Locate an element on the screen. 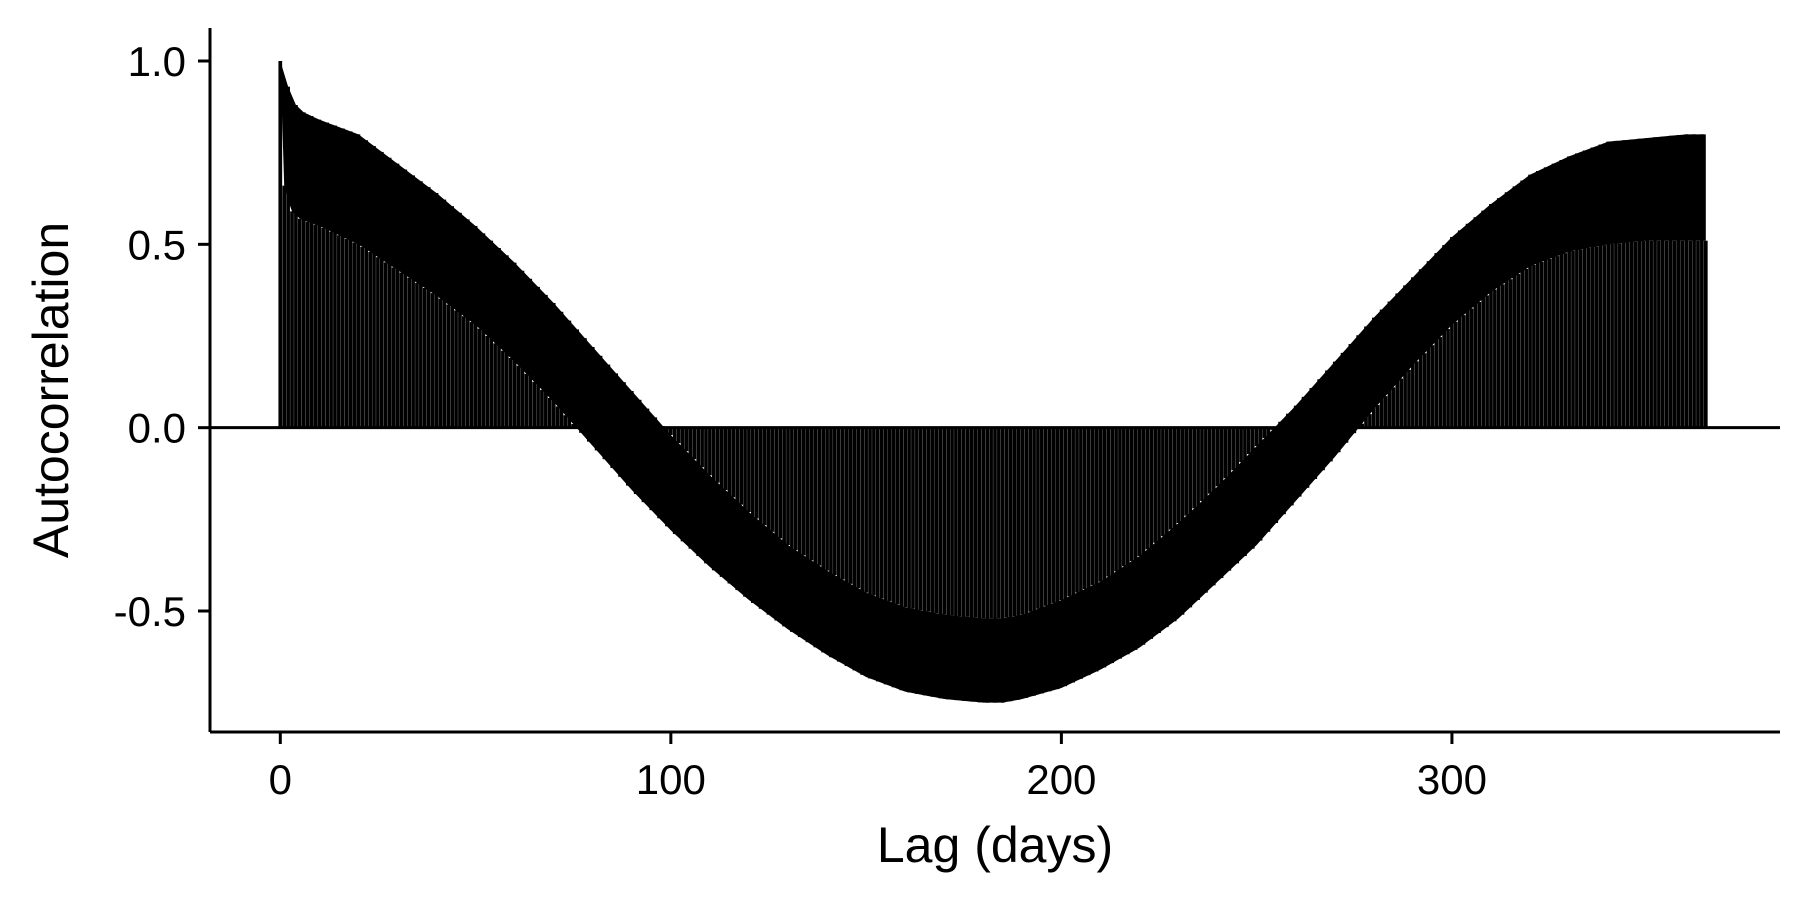 The width and height of the screenshot is (1800, 900). x-axis-ticks: 0 100 200 300 is located at coordinates (878, 767).